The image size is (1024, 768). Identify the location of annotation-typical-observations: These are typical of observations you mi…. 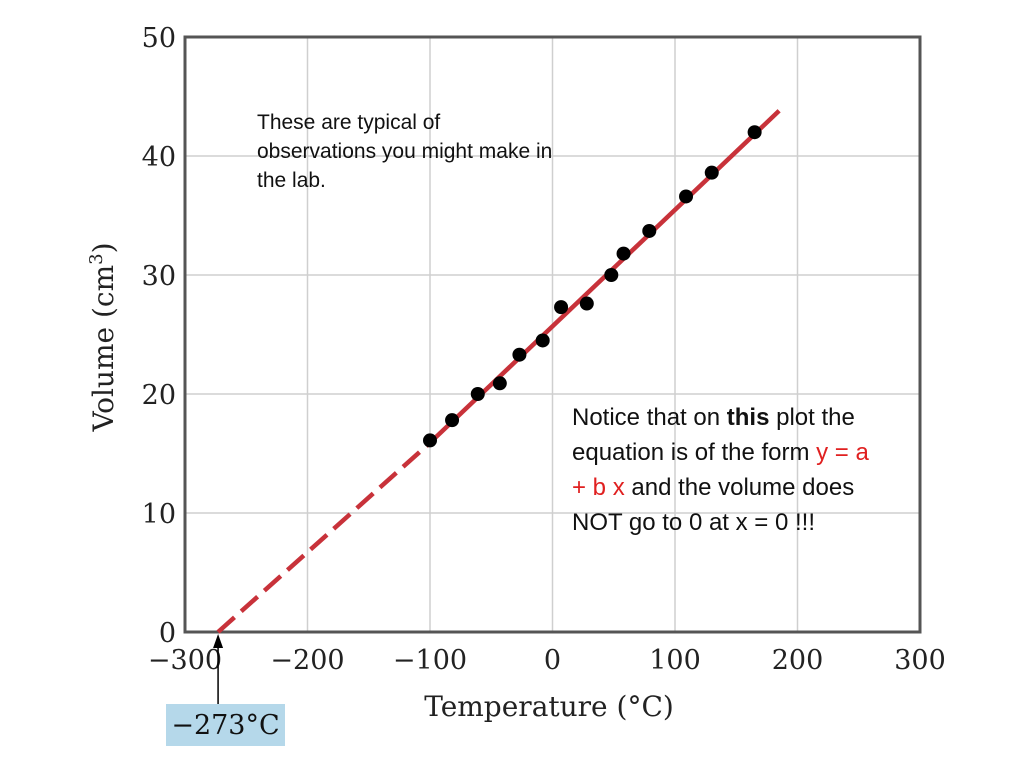
(405, 151).